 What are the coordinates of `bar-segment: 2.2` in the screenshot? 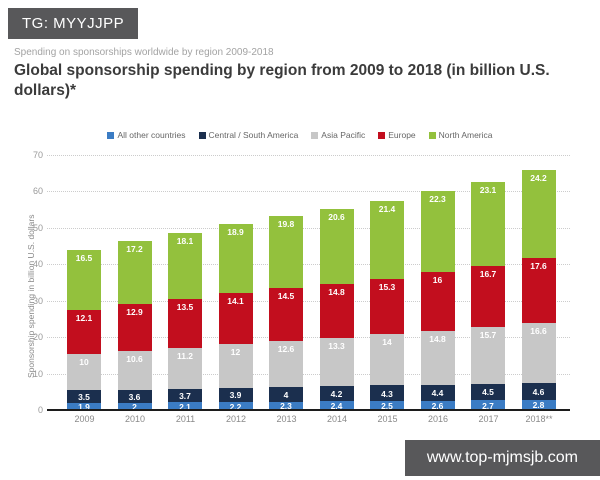 It's located at (235, 406).